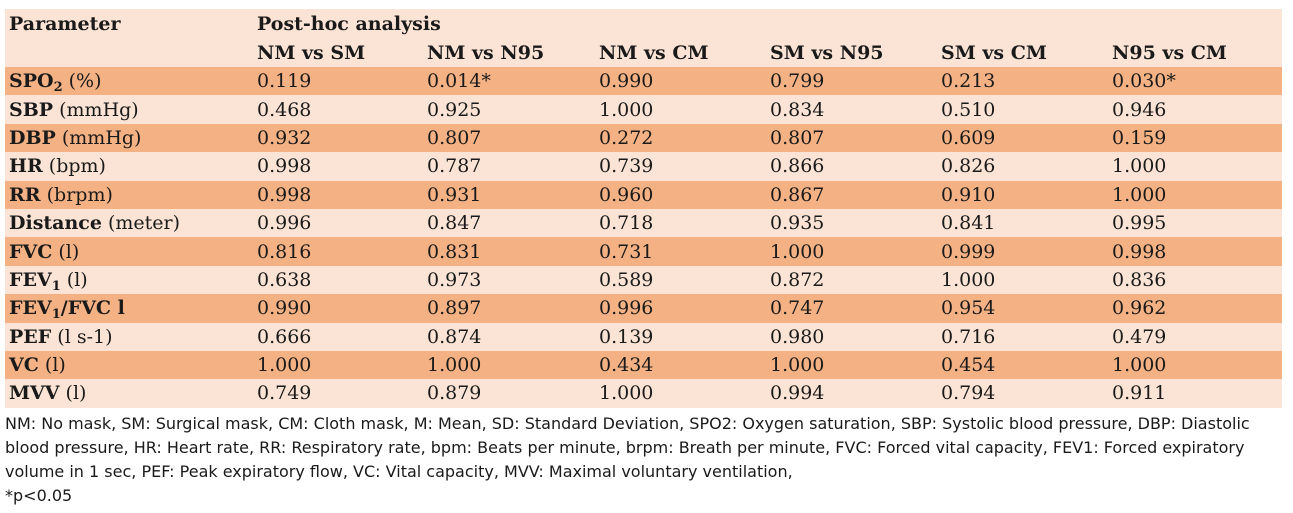 The width and height of the screenshot is (1293, 513). What do you see at coordinates (968, 336) in the screenshot?
I see `value-cell: 0.716` at bounding box center [968, 336].